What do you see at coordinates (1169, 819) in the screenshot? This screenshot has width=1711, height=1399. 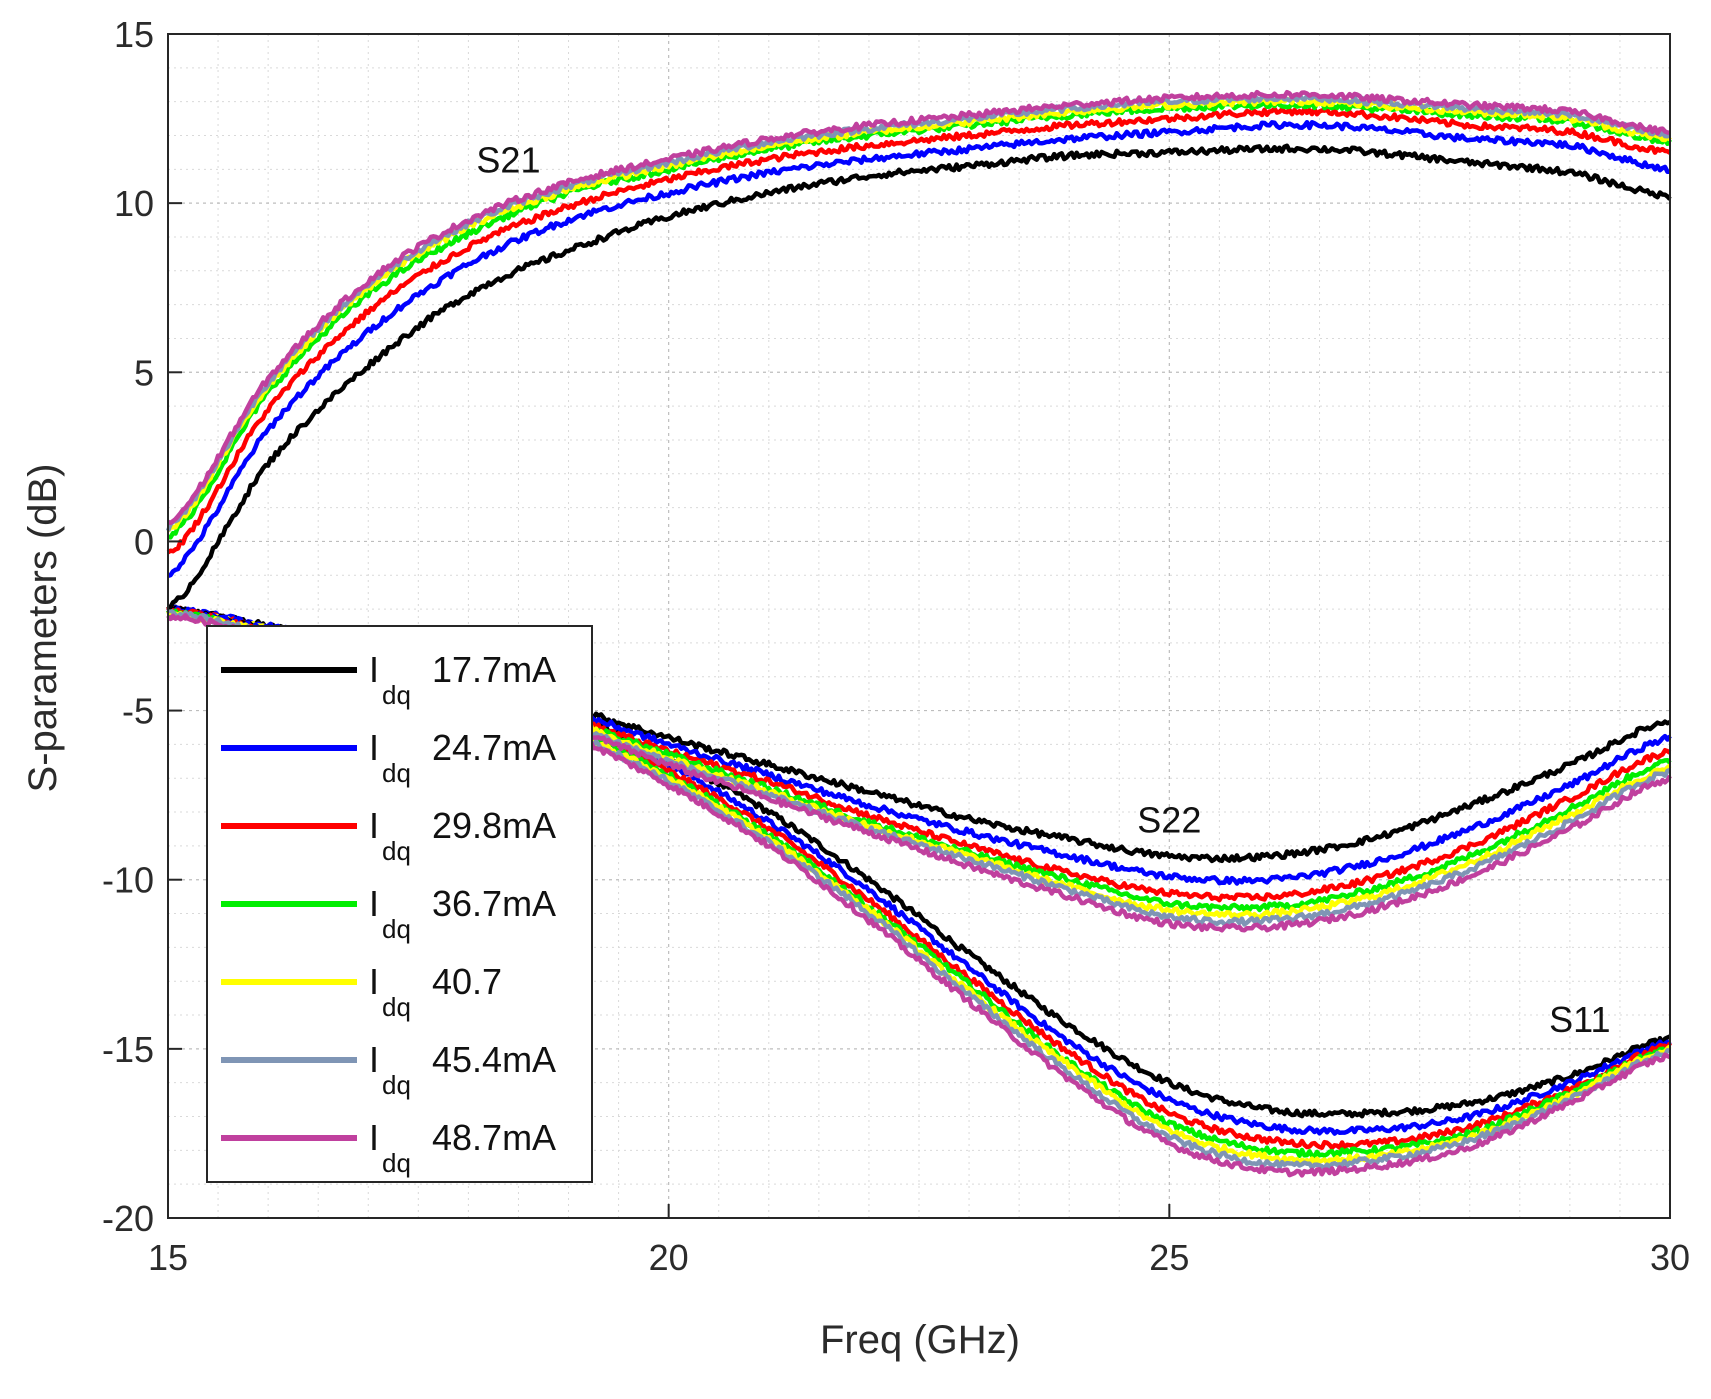 I see `annotation-s22: S22` at bounding box center [1169, 819].